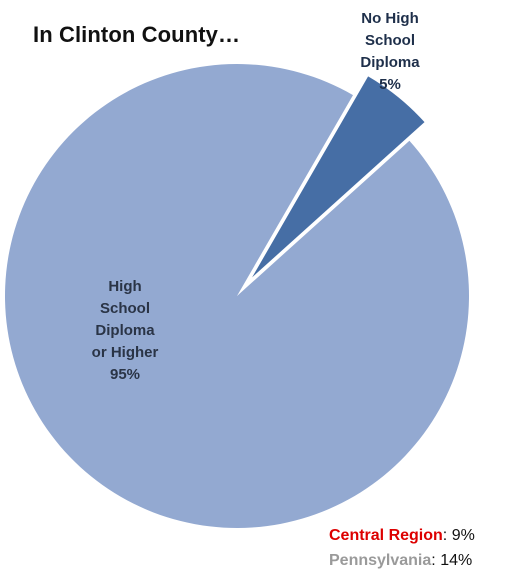 The width and height of the screenshot is (519, 578). Describe the element at coordinates (456, 560) in the screenshot. I see `comparison-value: 14%` at that location.